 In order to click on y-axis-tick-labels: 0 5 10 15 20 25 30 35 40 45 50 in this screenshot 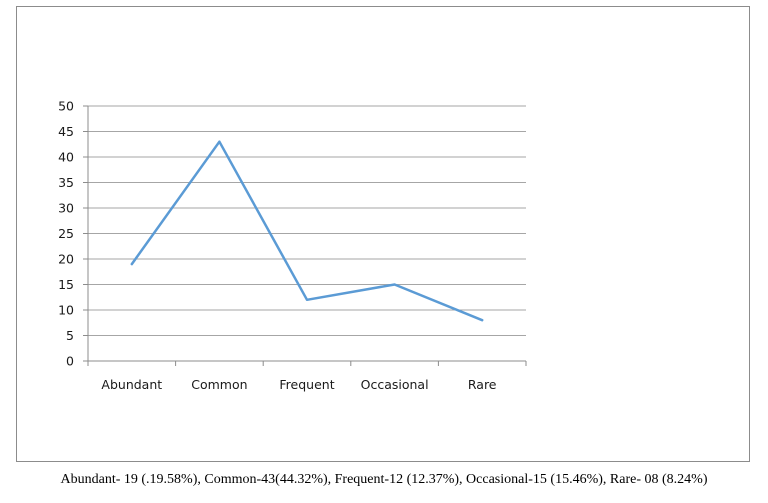, I will do `click(66, 234)`.